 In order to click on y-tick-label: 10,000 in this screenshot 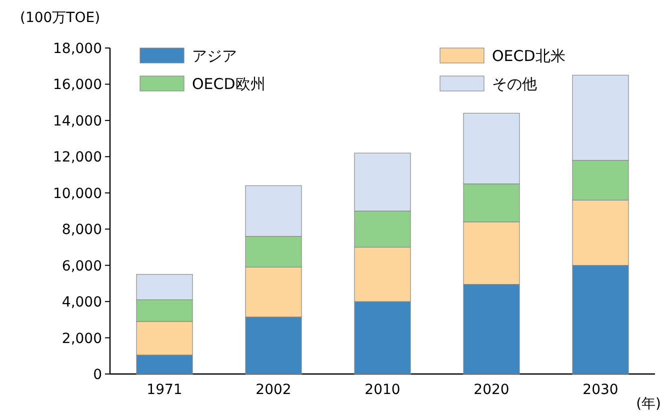, I will do `click(77, 194)`.